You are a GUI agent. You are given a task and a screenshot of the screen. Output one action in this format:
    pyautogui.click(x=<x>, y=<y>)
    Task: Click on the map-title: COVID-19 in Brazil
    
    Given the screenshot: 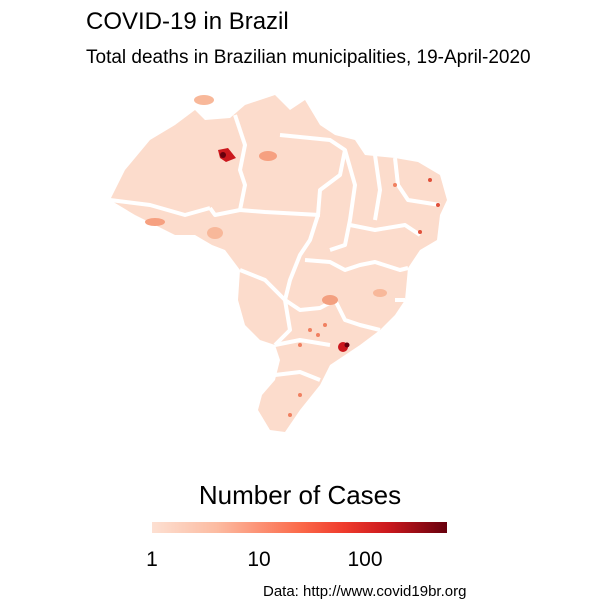 What is the action you would take?
    pyautogui.click(x=187, y=21)
    